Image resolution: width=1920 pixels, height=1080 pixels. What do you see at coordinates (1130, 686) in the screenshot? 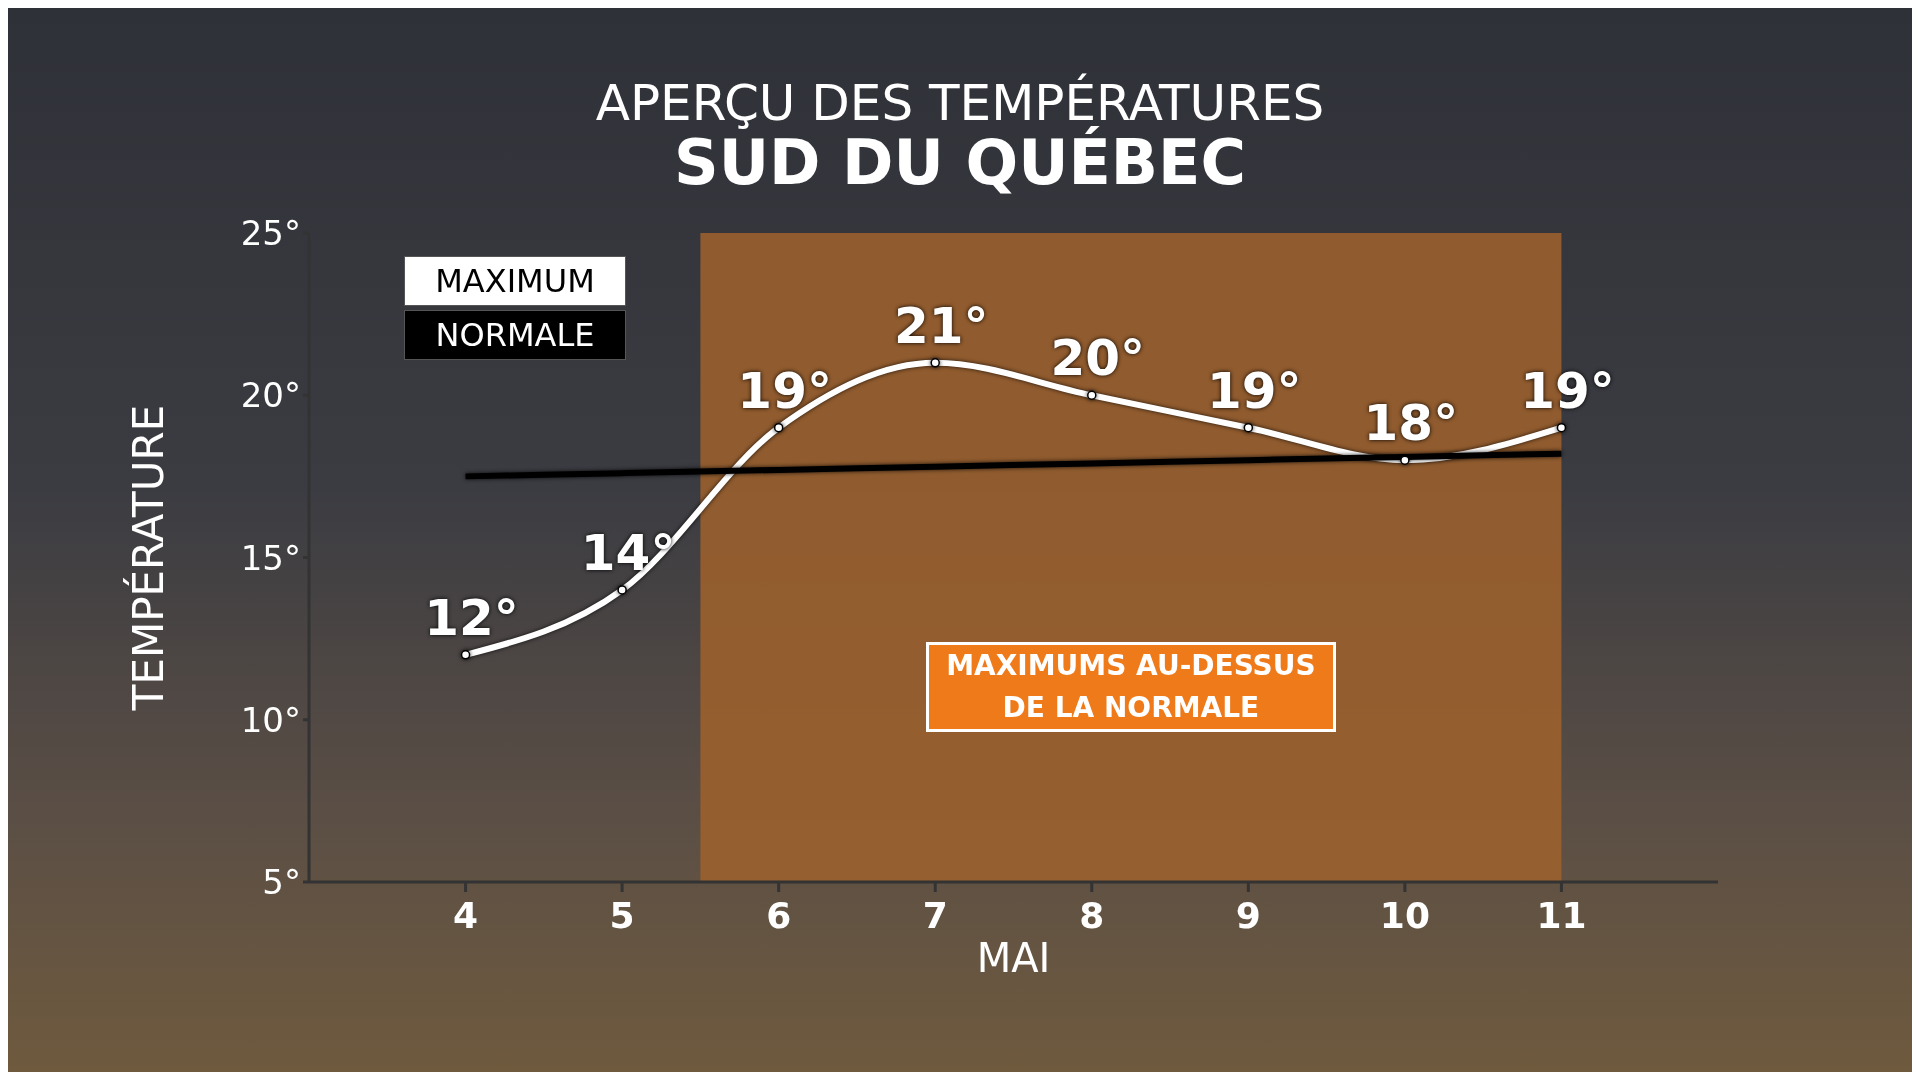
I see `band-label: MAXIMUMS AU-DESSUS DE LA NORMALE` at bounding box center [1130, 686].